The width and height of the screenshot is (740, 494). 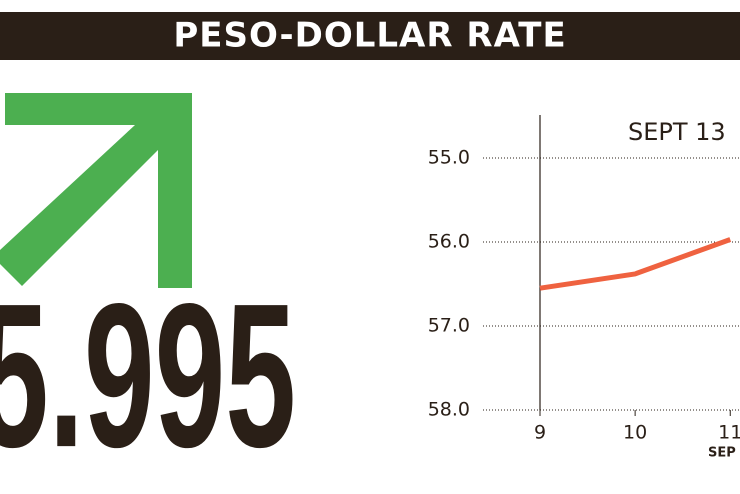 I want to click on annotation: SEPT 13, so click(x=677, y=132).